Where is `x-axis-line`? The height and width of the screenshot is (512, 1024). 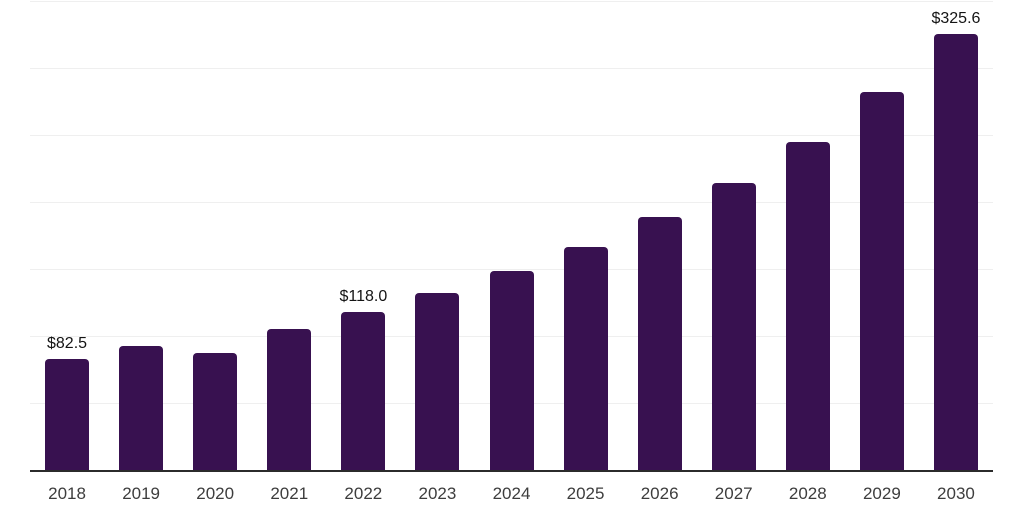 x-axis-line is located at coordinates (511, 471).